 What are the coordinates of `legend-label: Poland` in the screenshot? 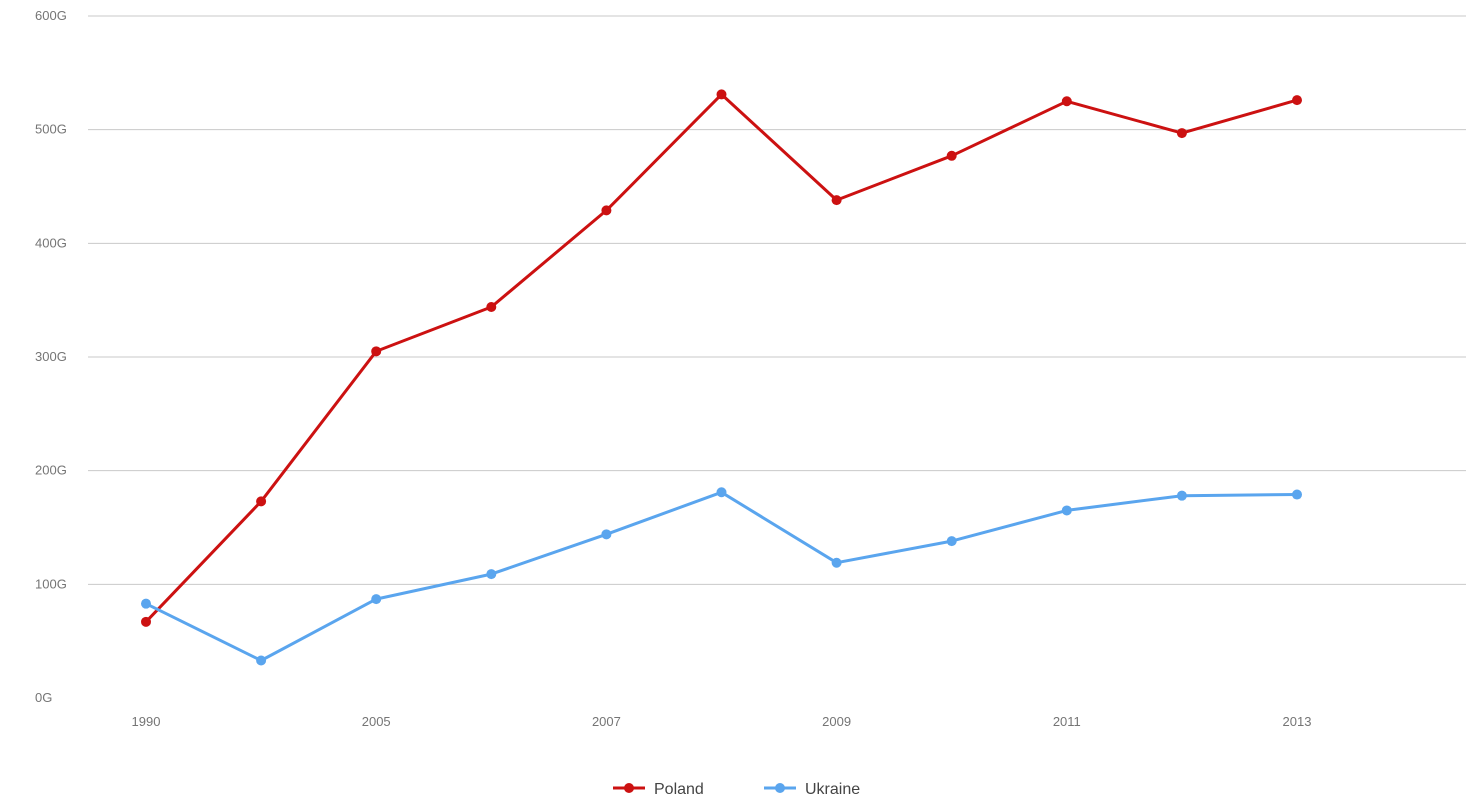 It's located at (679, 789).